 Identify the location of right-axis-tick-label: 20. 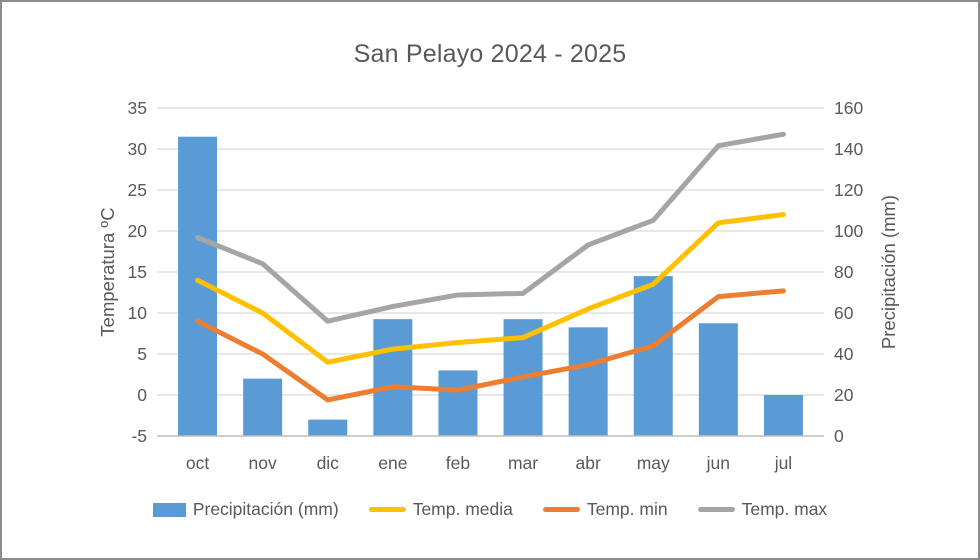
(844, 395).